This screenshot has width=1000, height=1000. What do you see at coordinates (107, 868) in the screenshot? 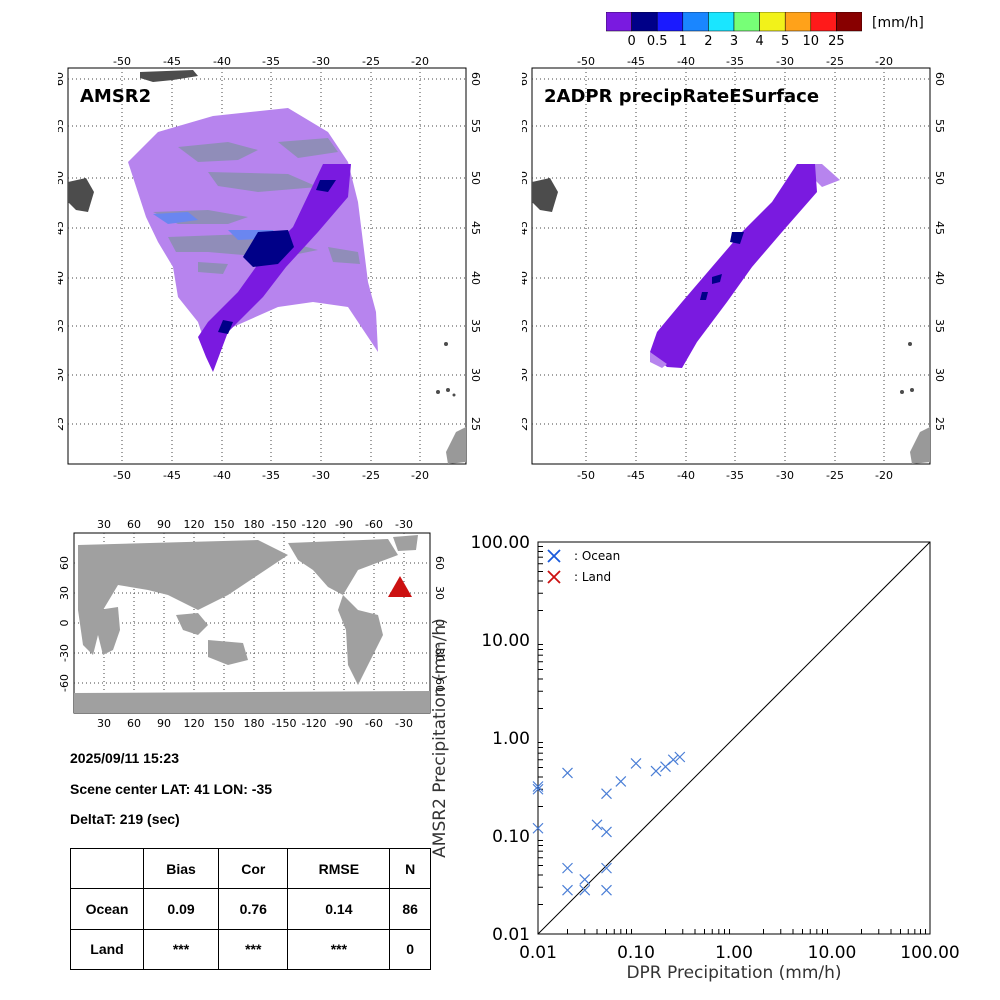
I see `stats-corner` at bounding box center [107, 868].